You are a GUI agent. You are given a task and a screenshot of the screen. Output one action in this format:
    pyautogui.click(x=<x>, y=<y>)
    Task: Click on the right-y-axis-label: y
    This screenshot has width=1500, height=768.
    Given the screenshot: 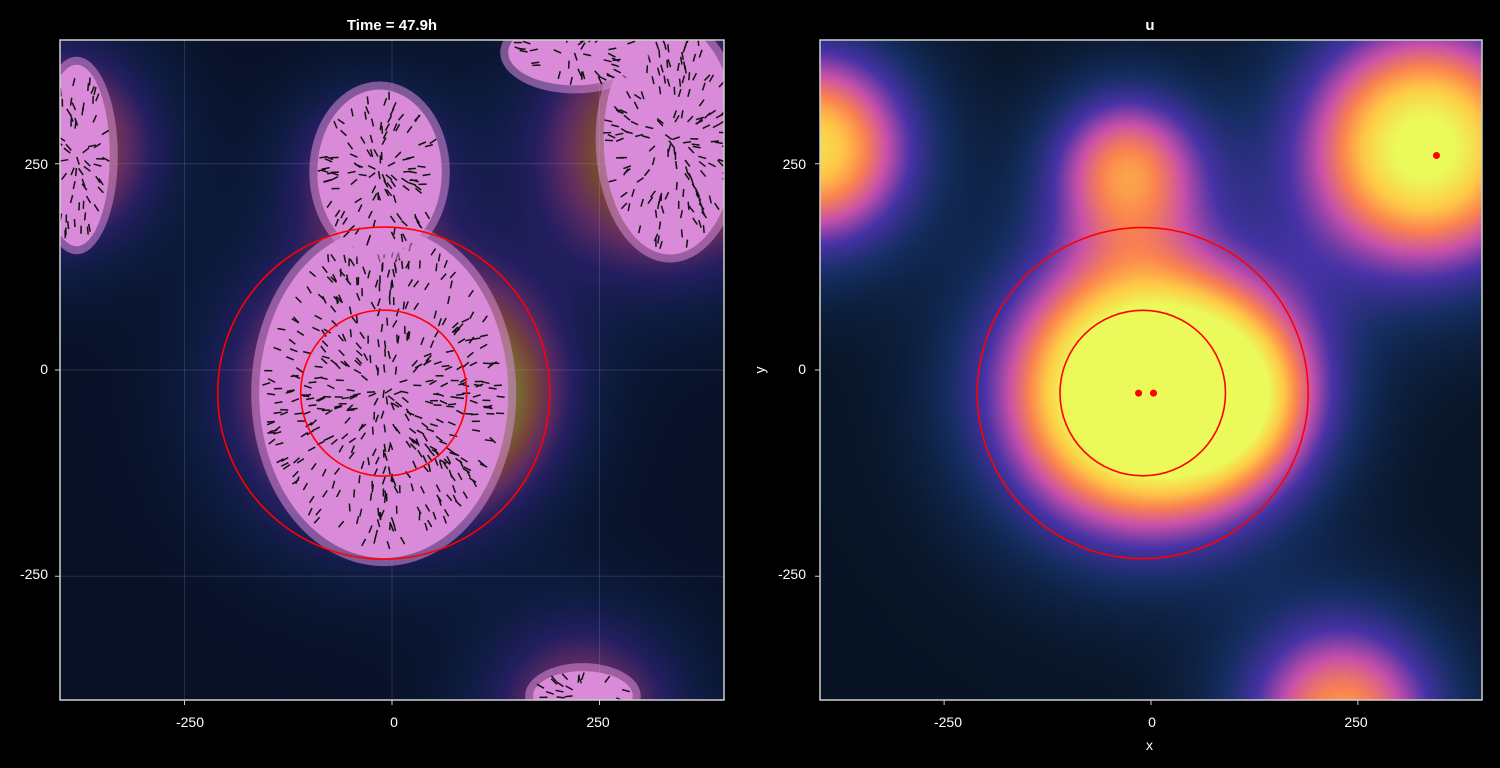 What is the action you would take?
    pyautogui.click(x=759, y=370)
    